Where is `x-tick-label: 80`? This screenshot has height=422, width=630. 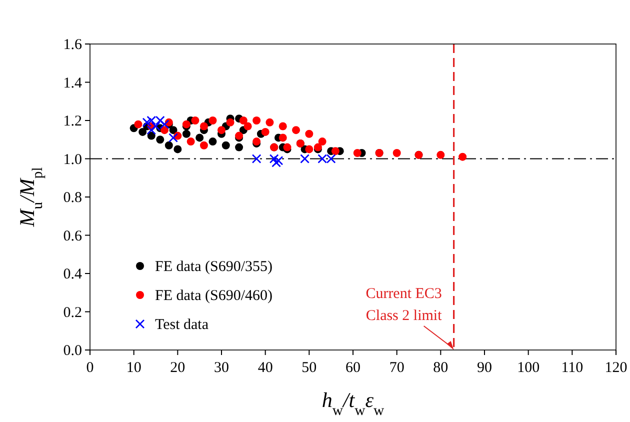 x-tick-label: 80 is located at coordinates (440, 368).